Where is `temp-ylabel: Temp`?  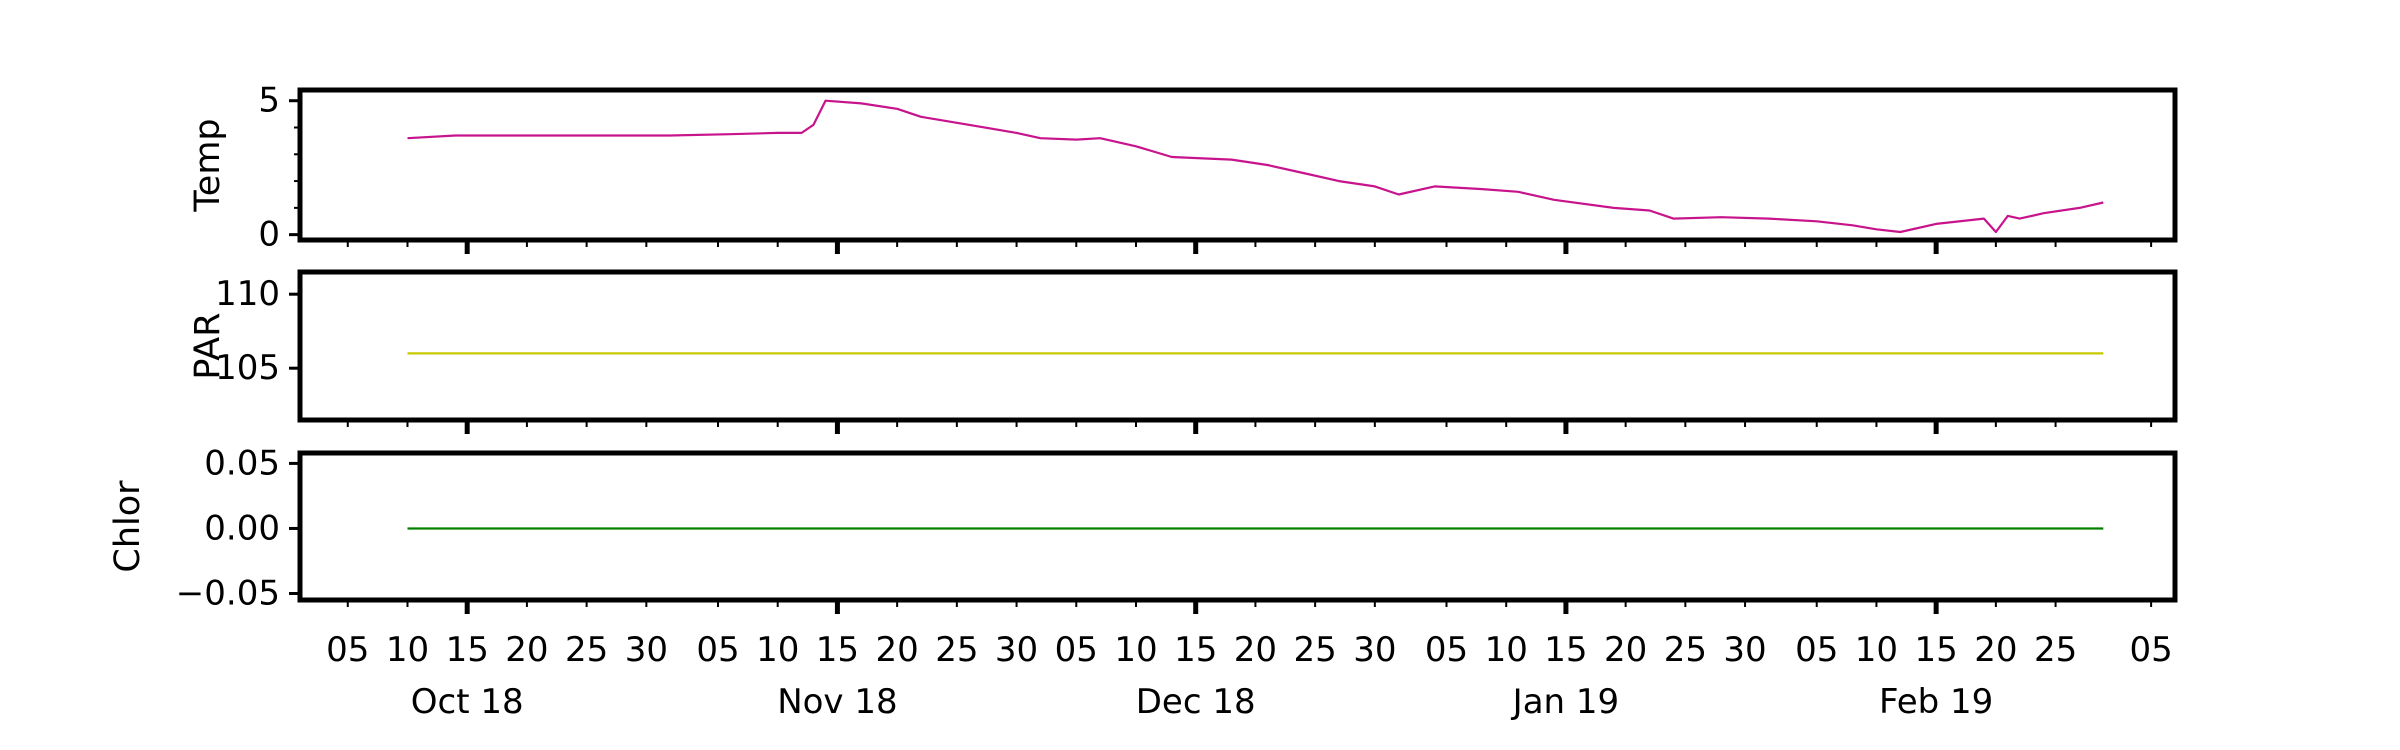
temp-ylabel: Temp is located at coordinates (208, 165).